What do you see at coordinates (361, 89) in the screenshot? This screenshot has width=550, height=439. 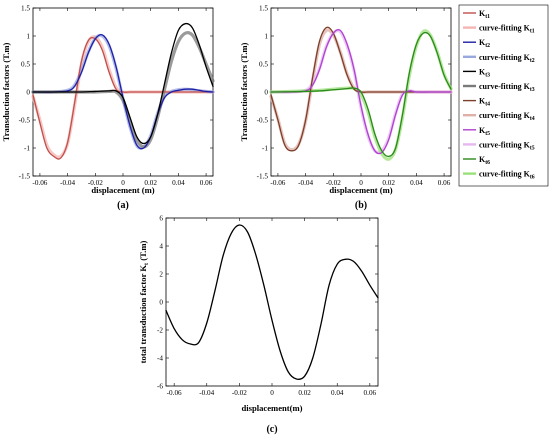 I see `panel-b-series-kt4` at bounding box center [361, 89].